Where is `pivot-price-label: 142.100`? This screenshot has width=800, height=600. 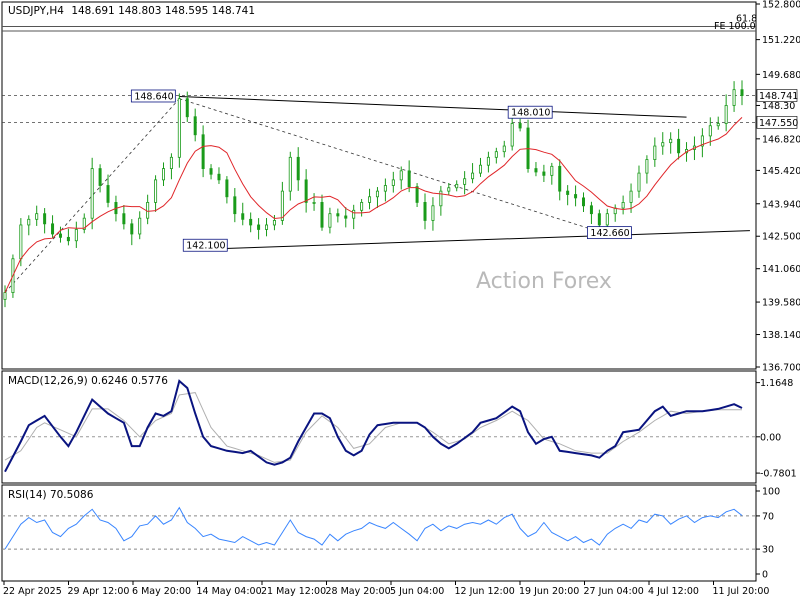
pivot-price-label: 142.100 is located at coordinates (205, 246).